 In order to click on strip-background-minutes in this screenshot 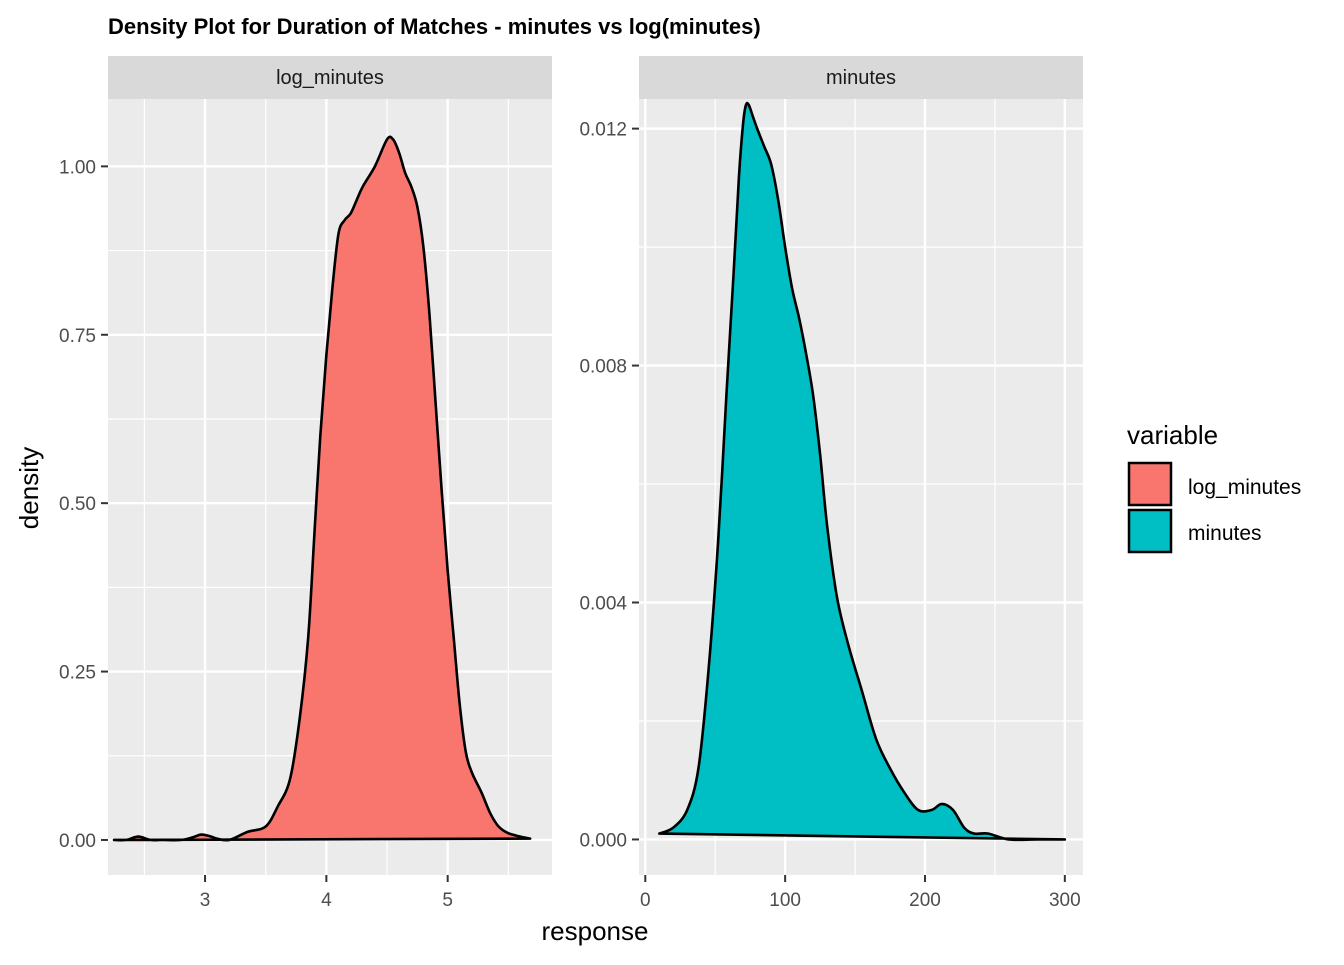, I will do `click(861, 77)`.